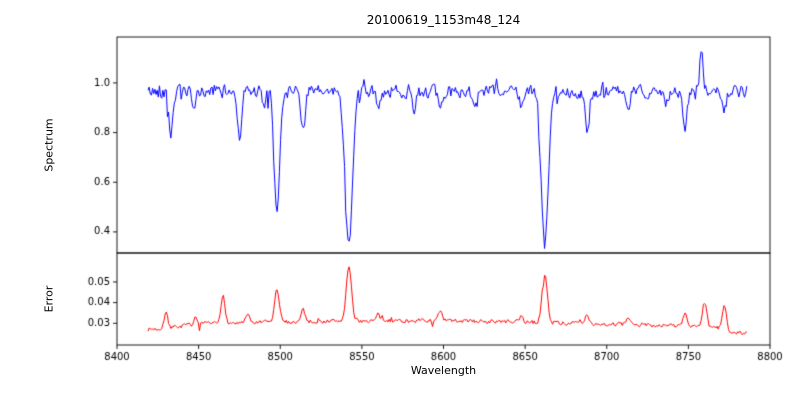 Image resolution: width=800 pixels, height=400 pixels. Describe the element at coordinates (443, 370) in the screenshot. I see `x-axis-label: Wavelength` at that location.